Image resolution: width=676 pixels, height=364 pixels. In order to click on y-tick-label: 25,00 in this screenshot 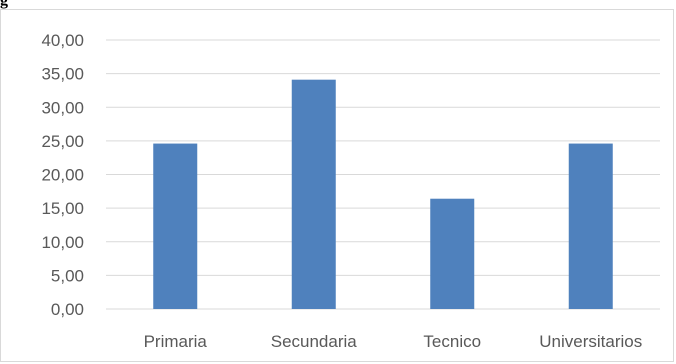, I will do `click(62, 141)`.